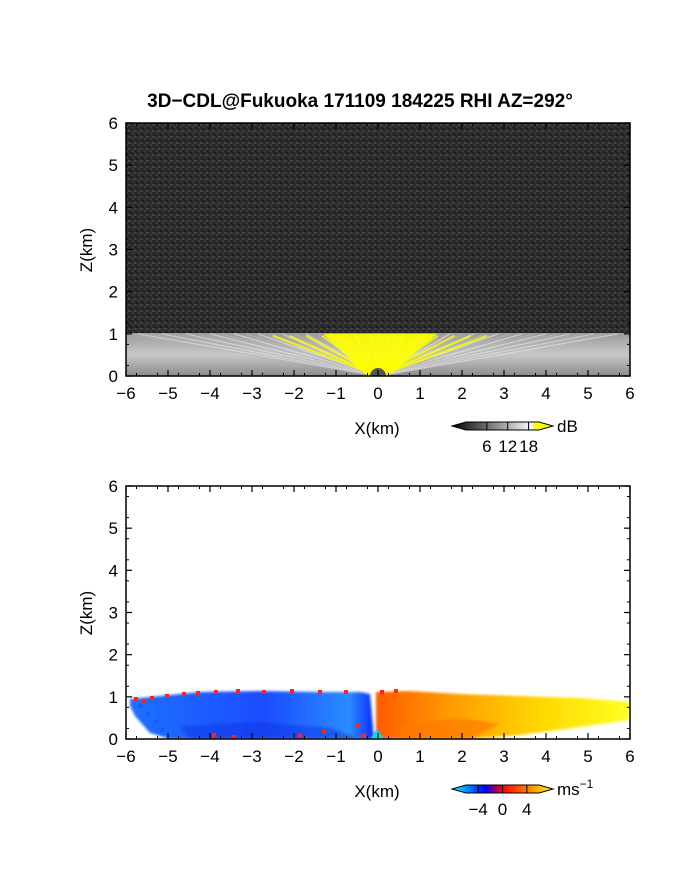 This screenshot has height=880, width=680. I want to click on velocity-y-tick-label: 0, so click(113, 739).